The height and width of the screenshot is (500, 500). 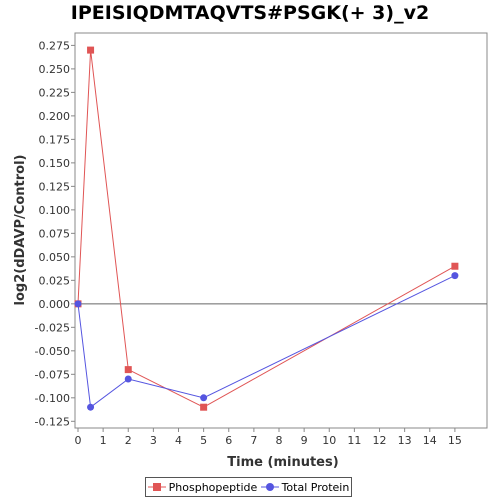 What do you see at coordinates (315, 487) in the screenshot?
I see `legend-label-total-protein: Total Protein` at bounding box center [315, 487].